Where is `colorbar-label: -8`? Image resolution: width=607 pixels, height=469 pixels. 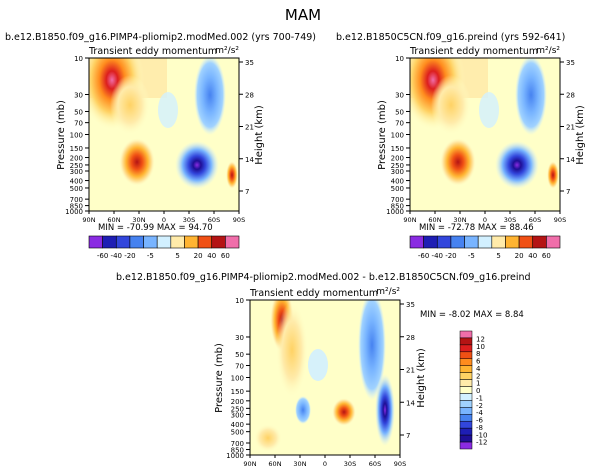 colorbar-label: -8 is located at coordinates (479, 428).